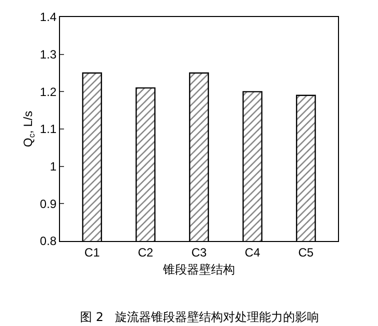  I want to click on x-tick-label: C2, so click(146, 252).